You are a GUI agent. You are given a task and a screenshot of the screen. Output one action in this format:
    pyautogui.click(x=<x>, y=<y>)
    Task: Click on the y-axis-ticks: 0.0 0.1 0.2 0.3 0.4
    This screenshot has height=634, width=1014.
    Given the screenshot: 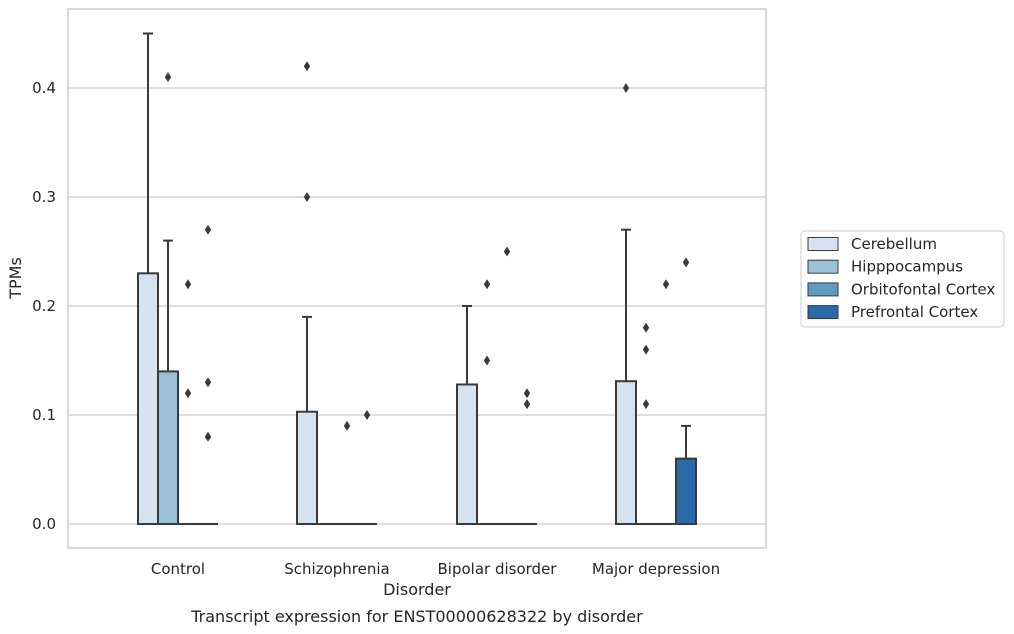 What is the action you would take?
    pyautogui.click(x=44, y=306)
    